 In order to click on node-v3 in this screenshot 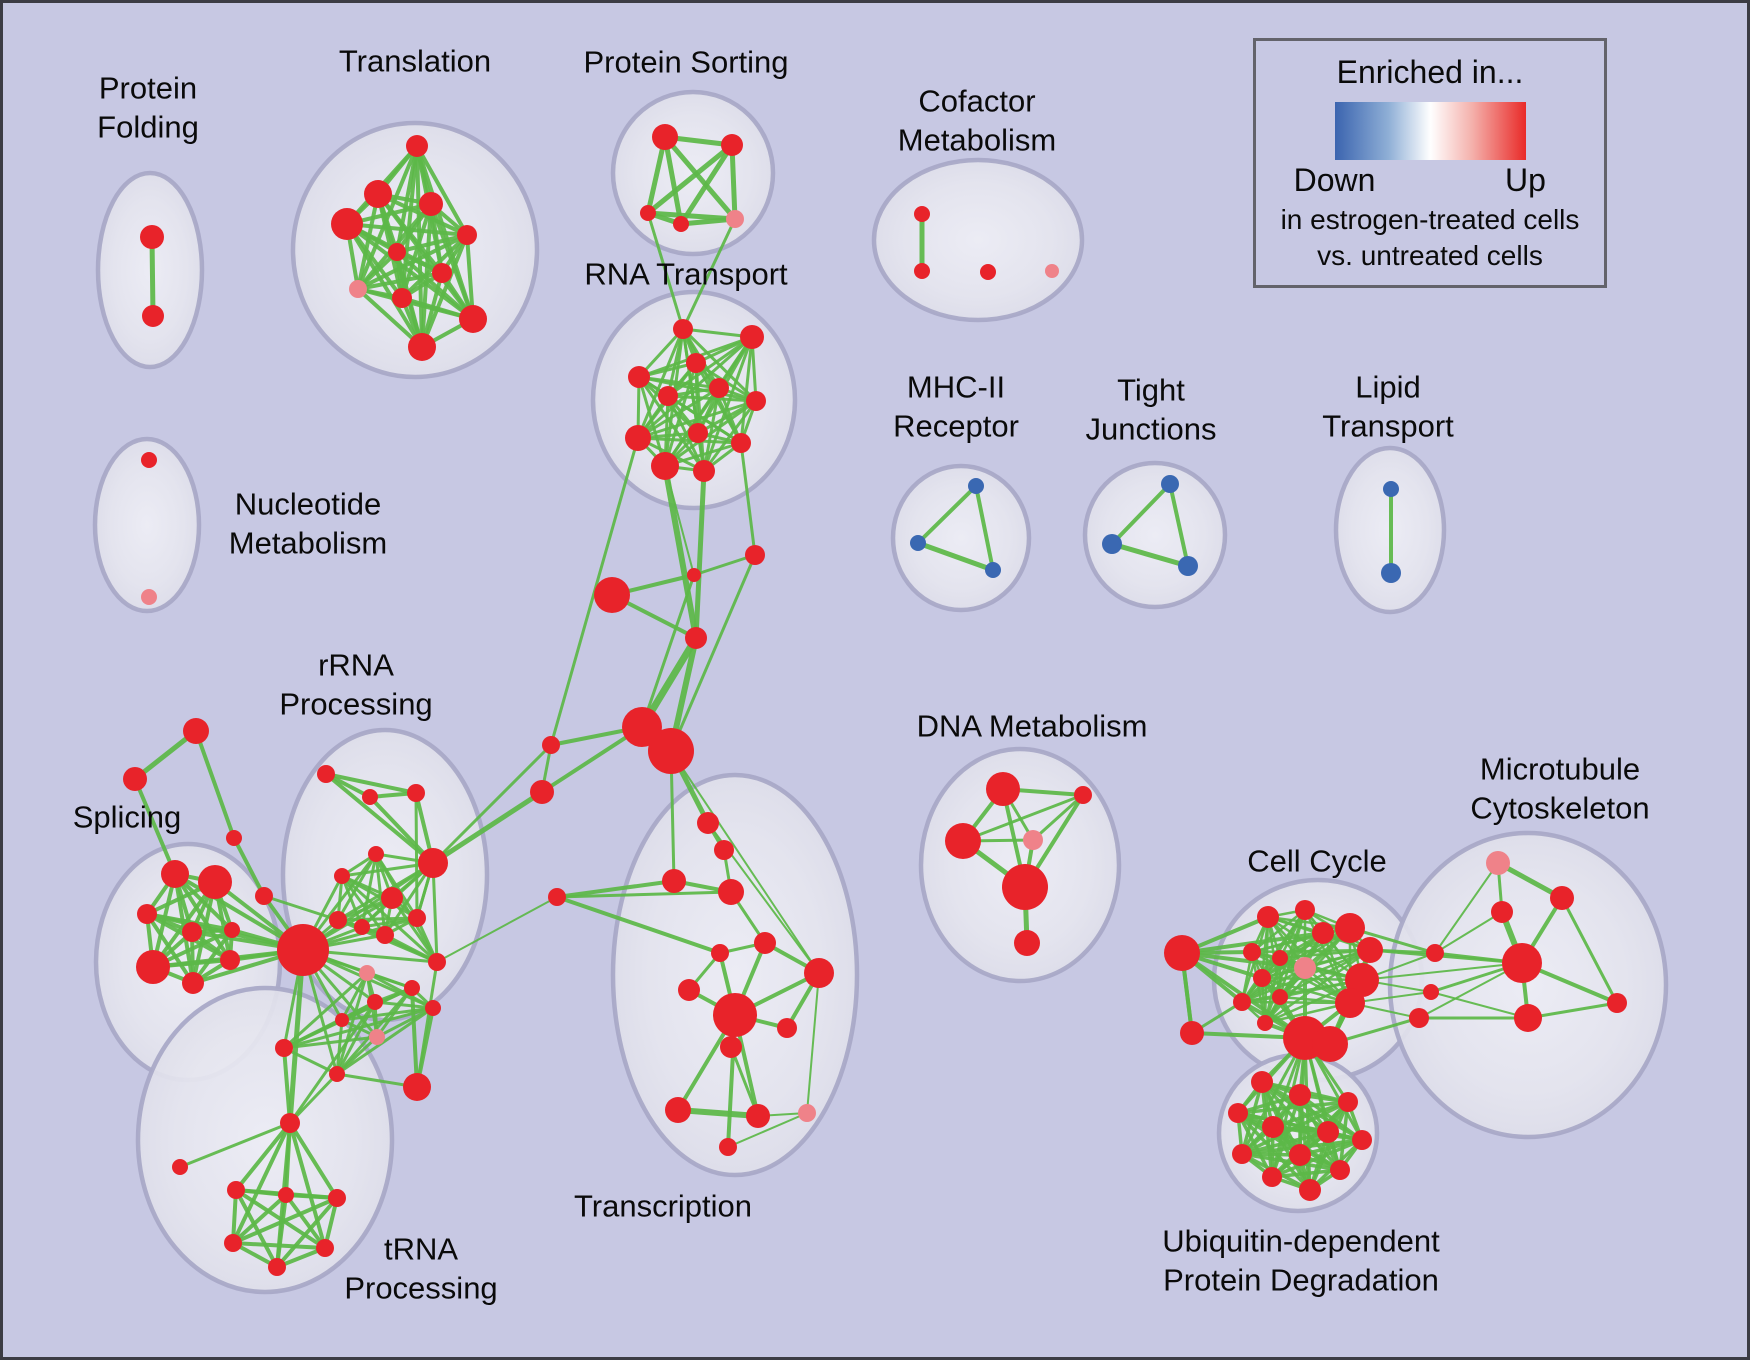, I will do `click(819, 973)`.